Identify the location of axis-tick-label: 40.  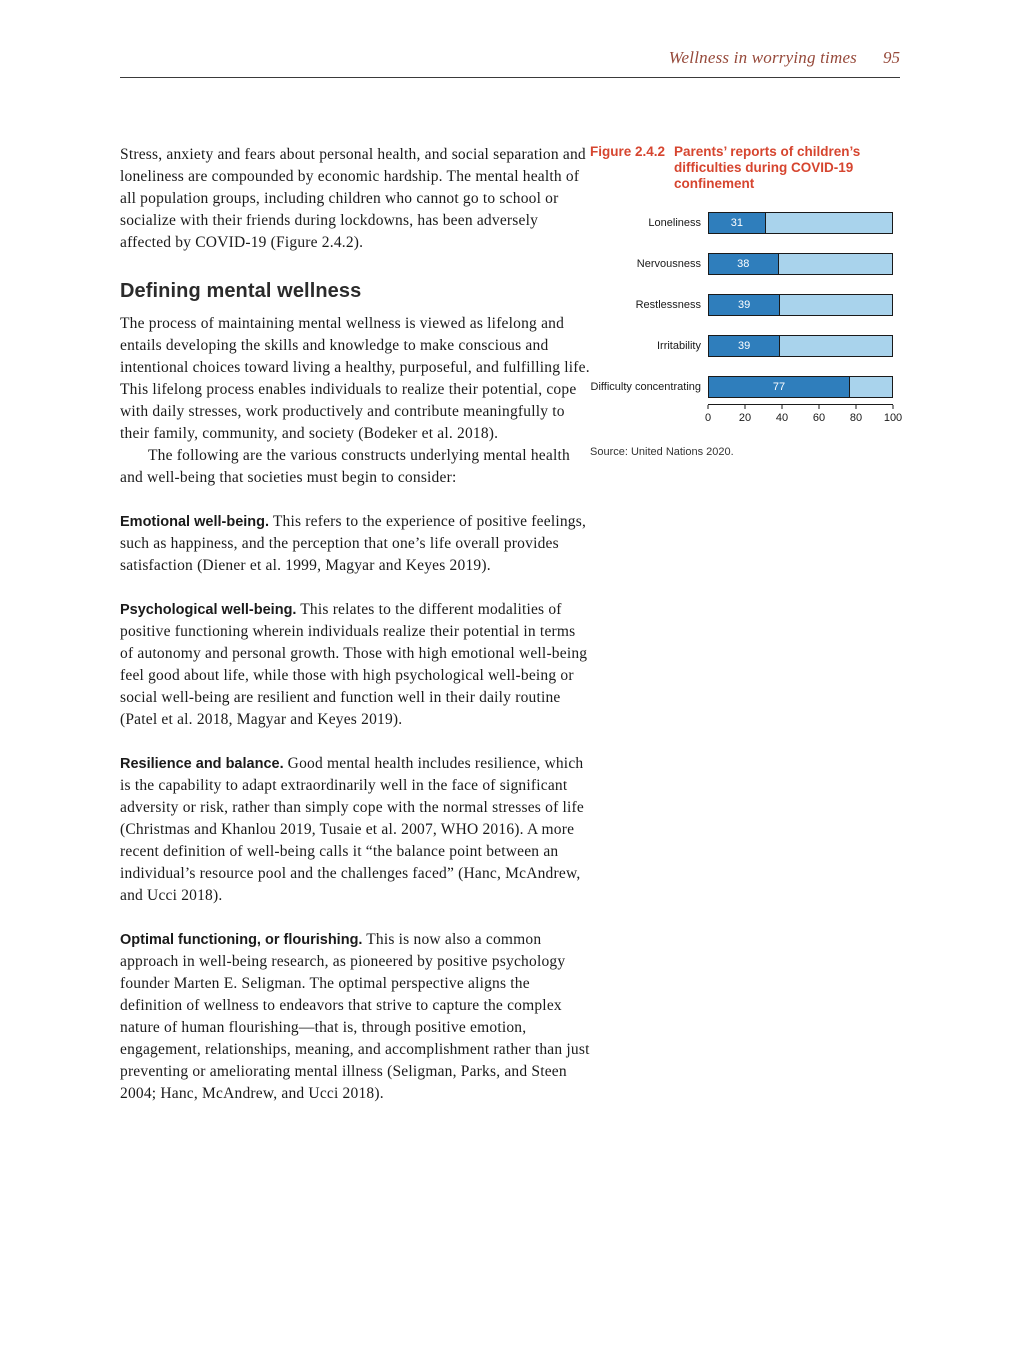
(782, 418).